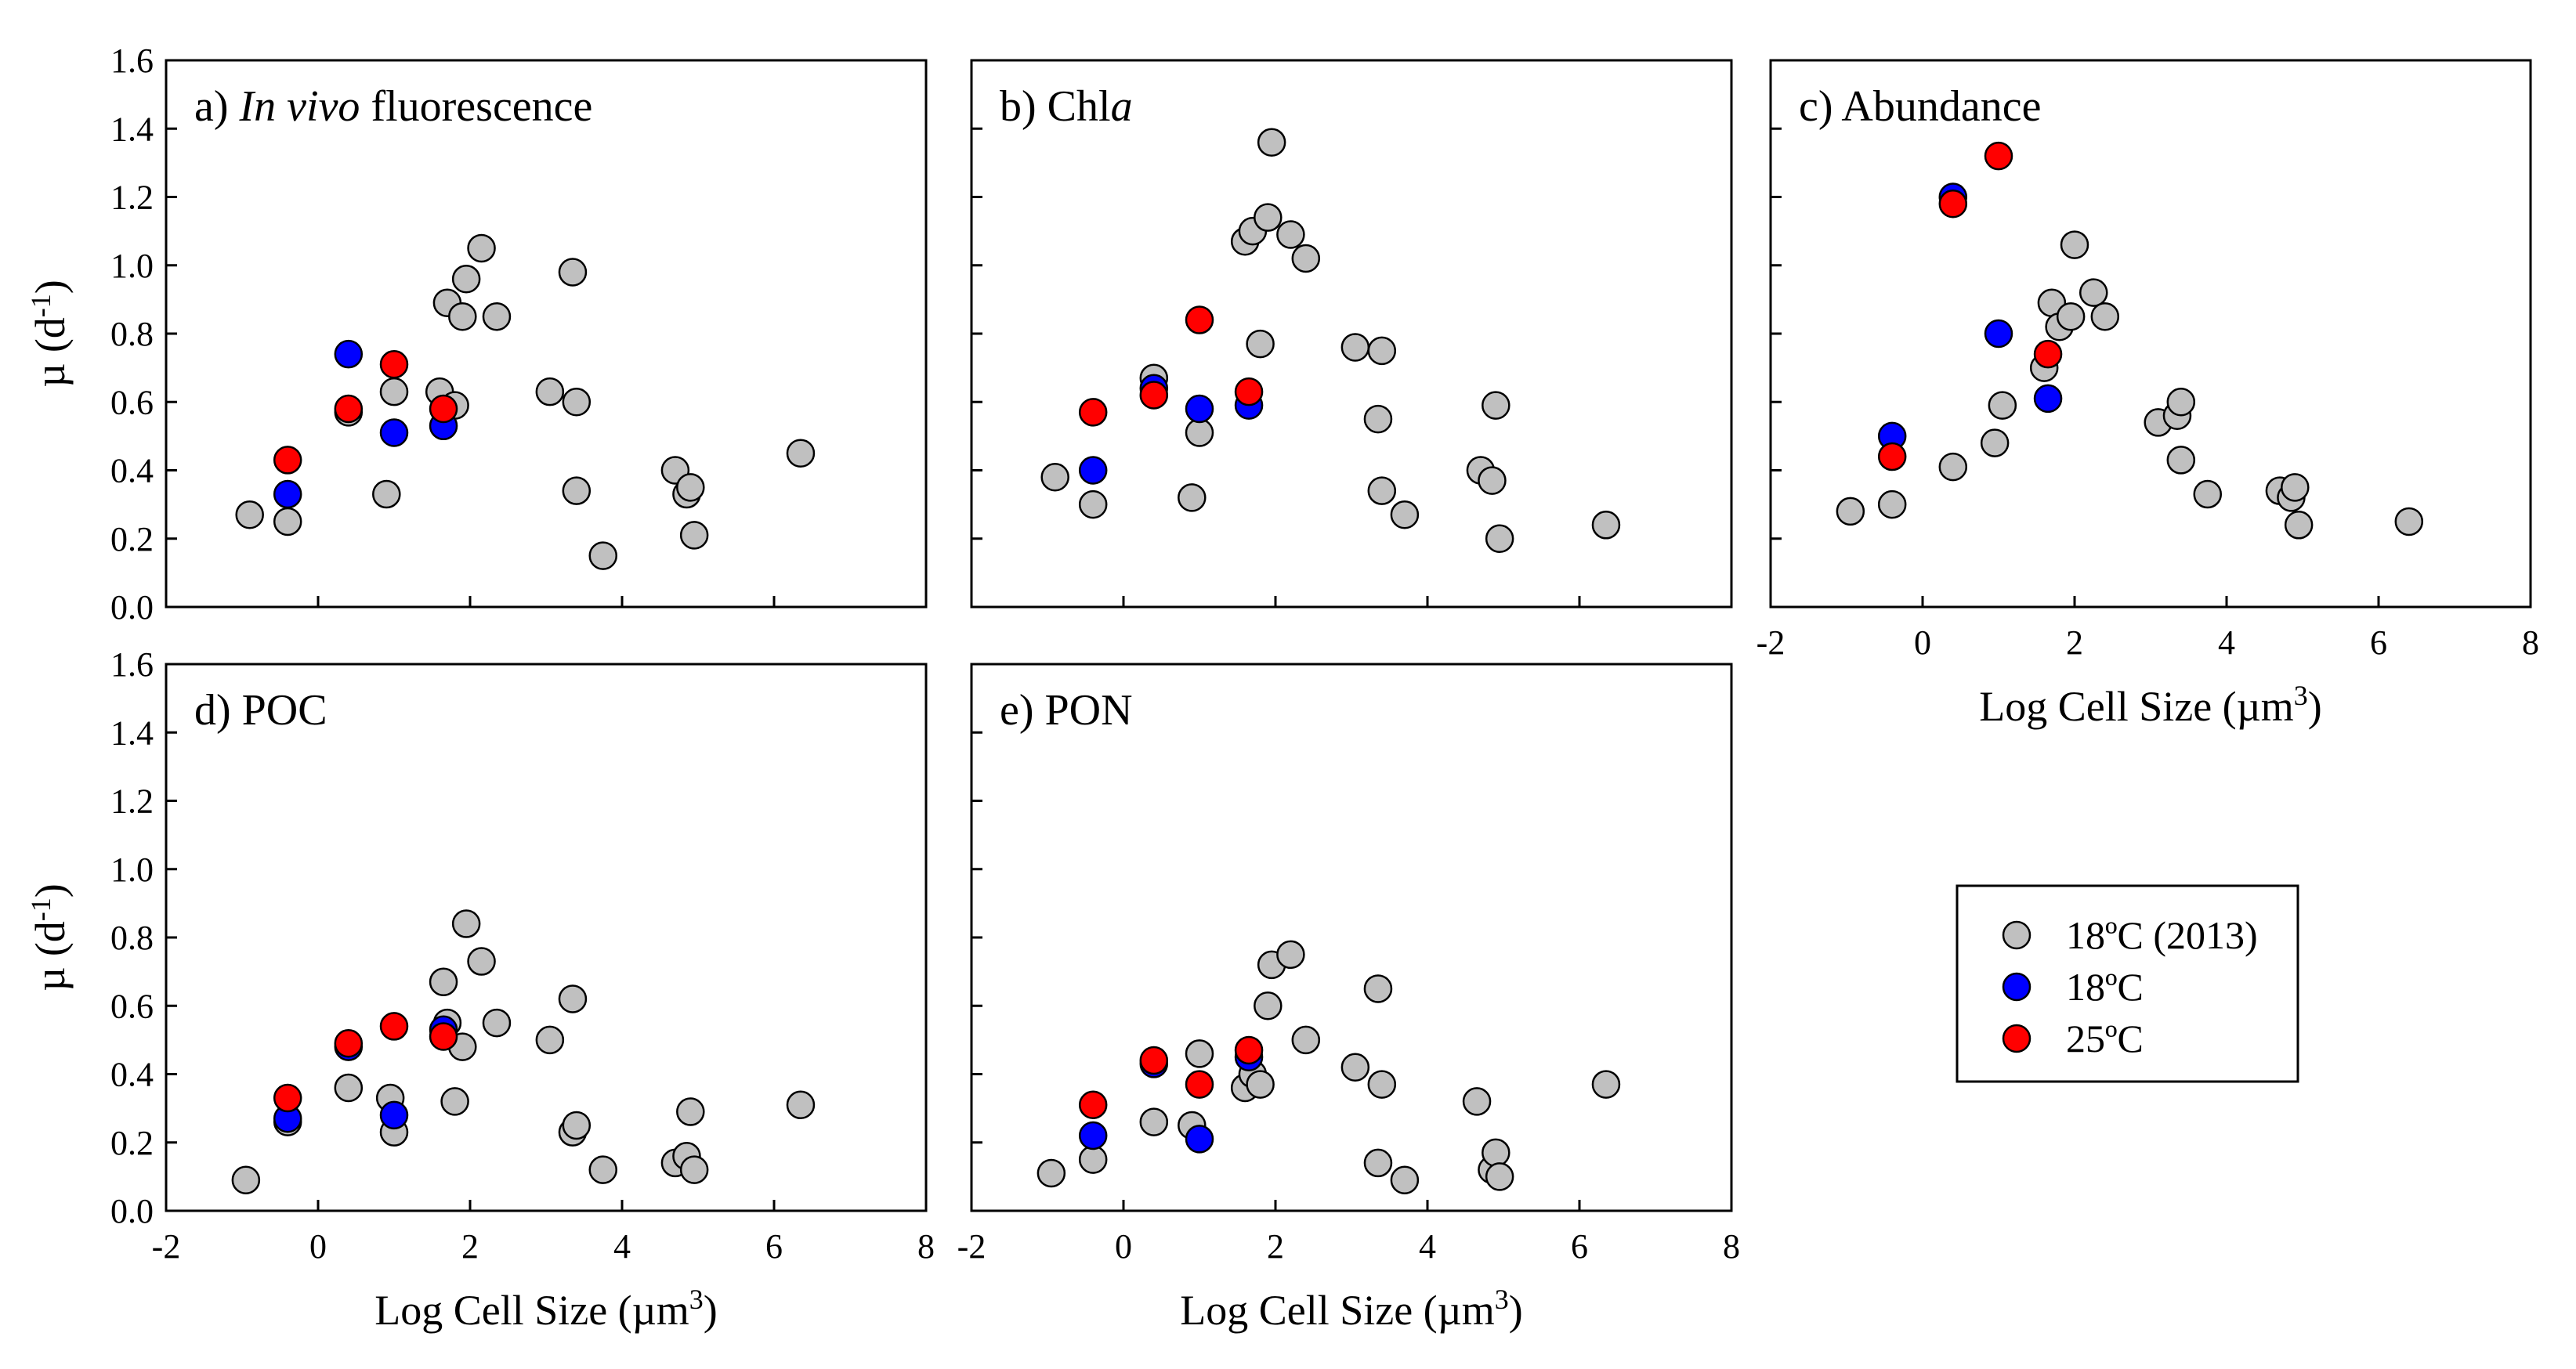 The height and width of the screenshot is (1369, 2576). Describe the element at coordinates (1066, 106) in the screenshot. I see `panel-label: b) Chla` at that location.